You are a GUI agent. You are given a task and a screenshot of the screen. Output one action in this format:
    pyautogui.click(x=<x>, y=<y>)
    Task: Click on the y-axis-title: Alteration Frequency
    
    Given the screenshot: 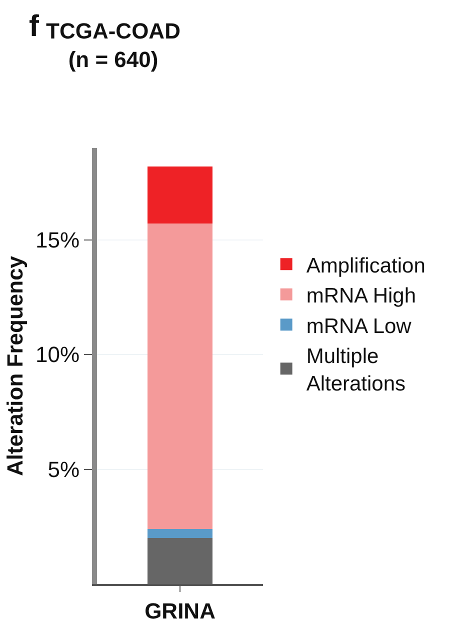 What is the action you would take?
    pyautogui.click(x=15, y=365)
    